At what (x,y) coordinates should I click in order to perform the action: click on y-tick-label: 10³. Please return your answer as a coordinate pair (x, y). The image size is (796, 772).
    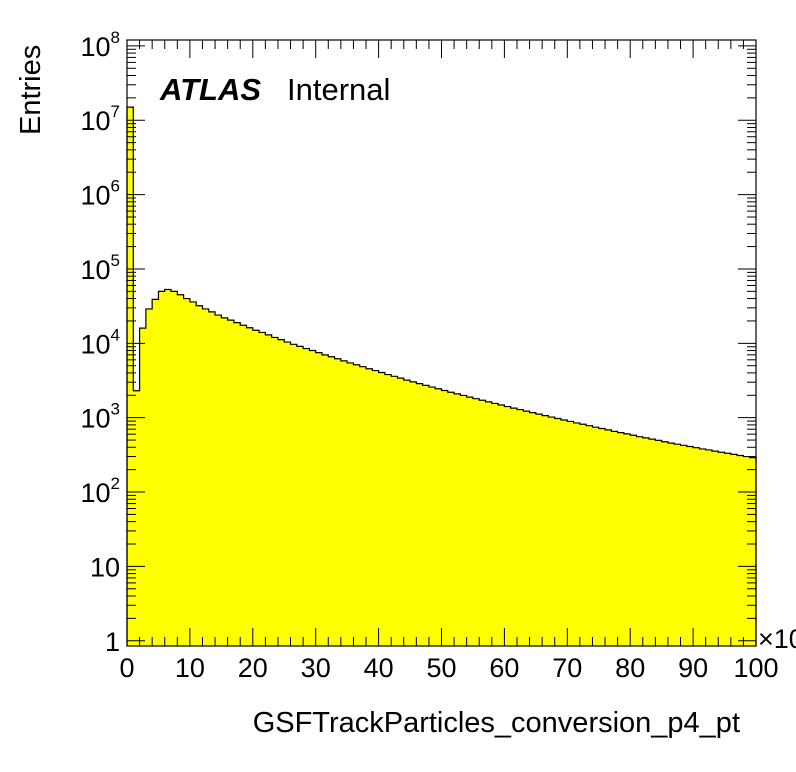
    Looking at the image, I should click on (100, 417).